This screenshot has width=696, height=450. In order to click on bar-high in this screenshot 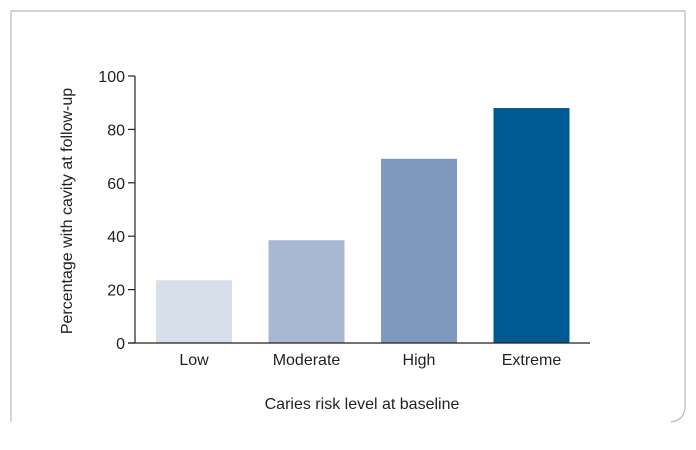, I will do `click(419, 250)`.